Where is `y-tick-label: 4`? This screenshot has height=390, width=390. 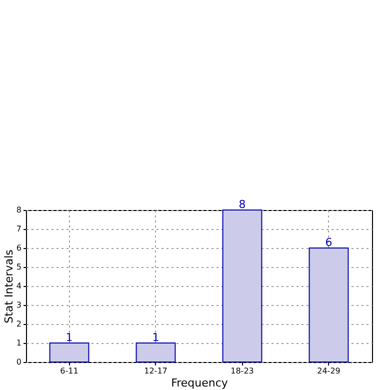 y-tick-label: 4 is located at coordinates (19, 286).